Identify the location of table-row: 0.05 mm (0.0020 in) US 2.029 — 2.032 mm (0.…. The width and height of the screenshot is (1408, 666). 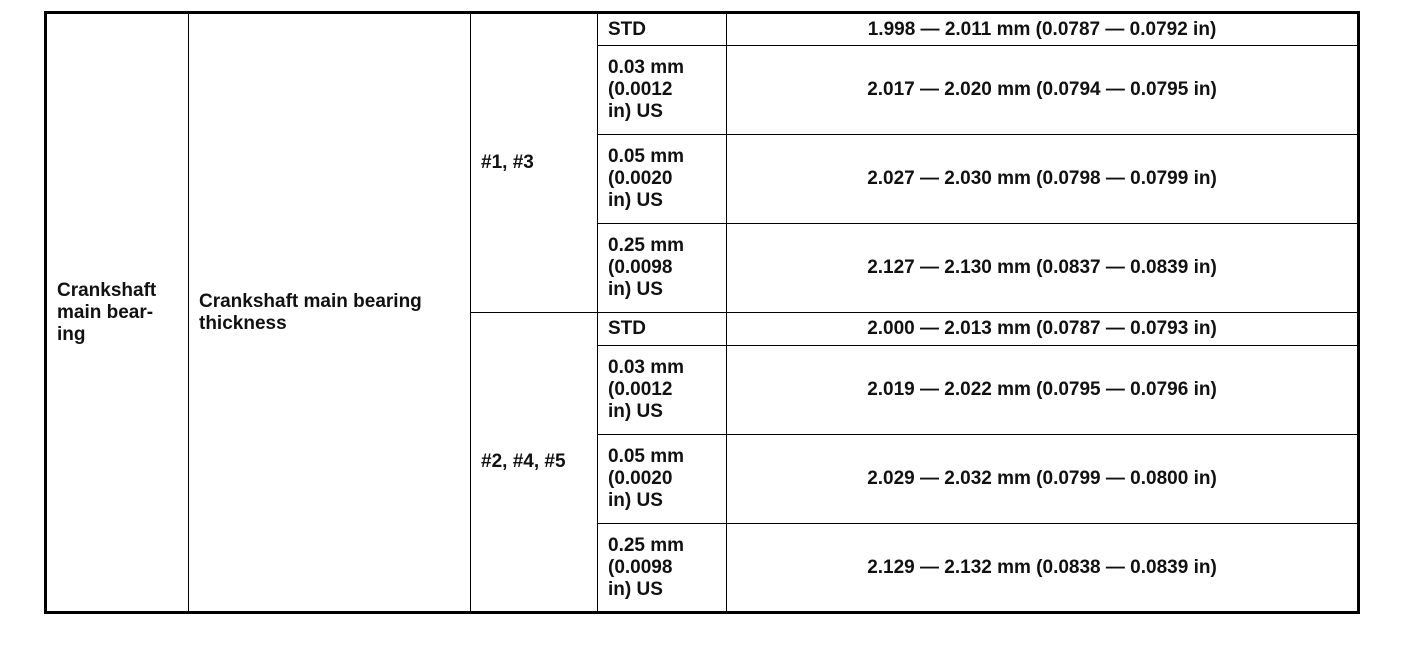
(702, 479).